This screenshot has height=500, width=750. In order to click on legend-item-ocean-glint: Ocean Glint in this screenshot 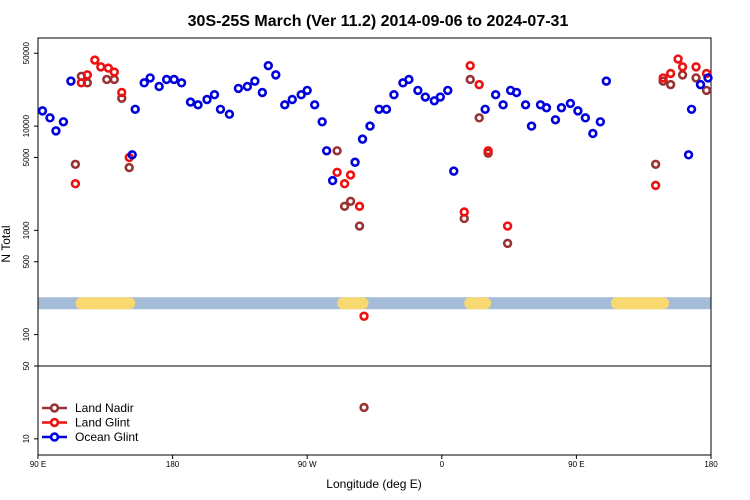, I will do `click(90, 437)`.